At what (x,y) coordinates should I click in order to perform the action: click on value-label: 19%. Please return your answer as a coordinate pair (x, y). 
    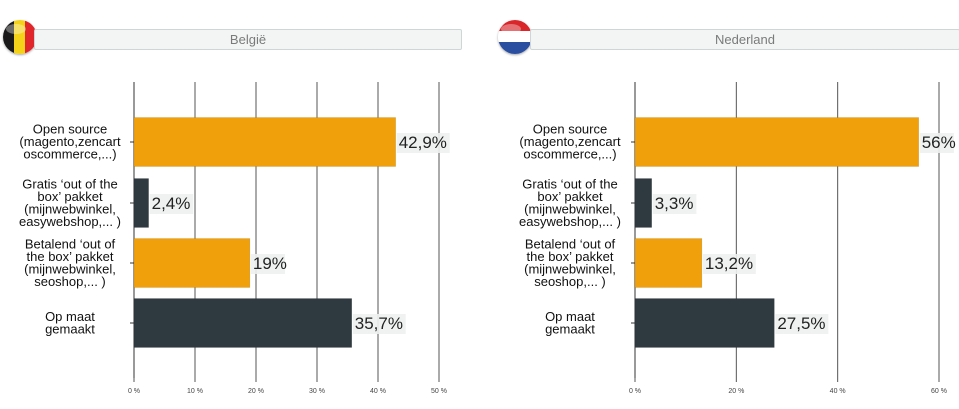
    Looking at the image, I should click on (270, 263).